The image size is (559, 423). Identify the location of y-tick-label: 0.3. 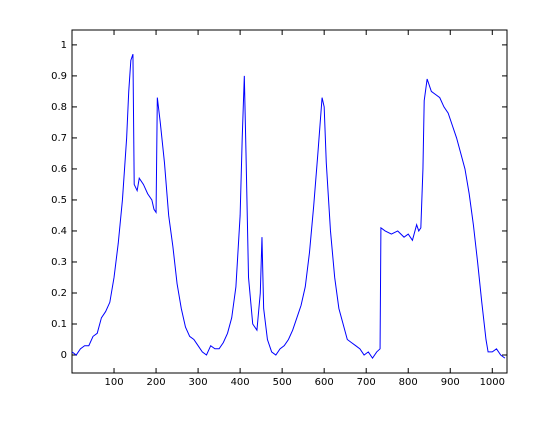
(59, 262).